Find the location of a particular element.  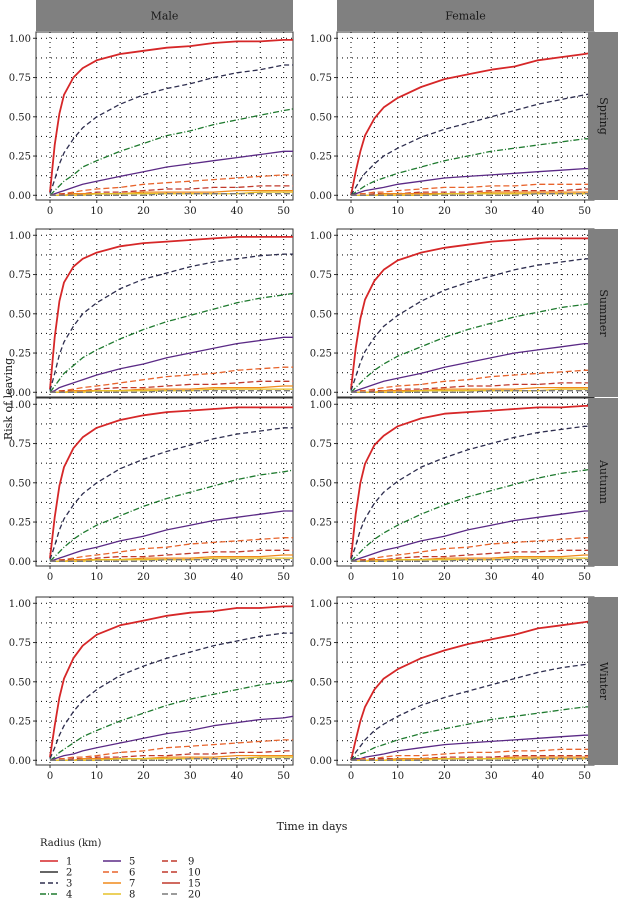

legend-label-15: 15 is located at coordinates (194, 884).